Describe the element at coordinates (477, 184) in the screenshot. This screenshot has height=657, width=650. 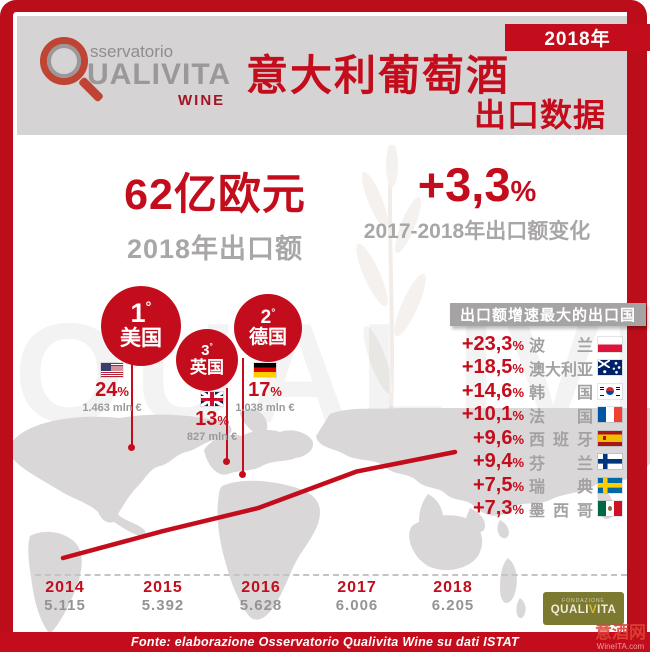
I see `growth-value: +3,3%` at that location.